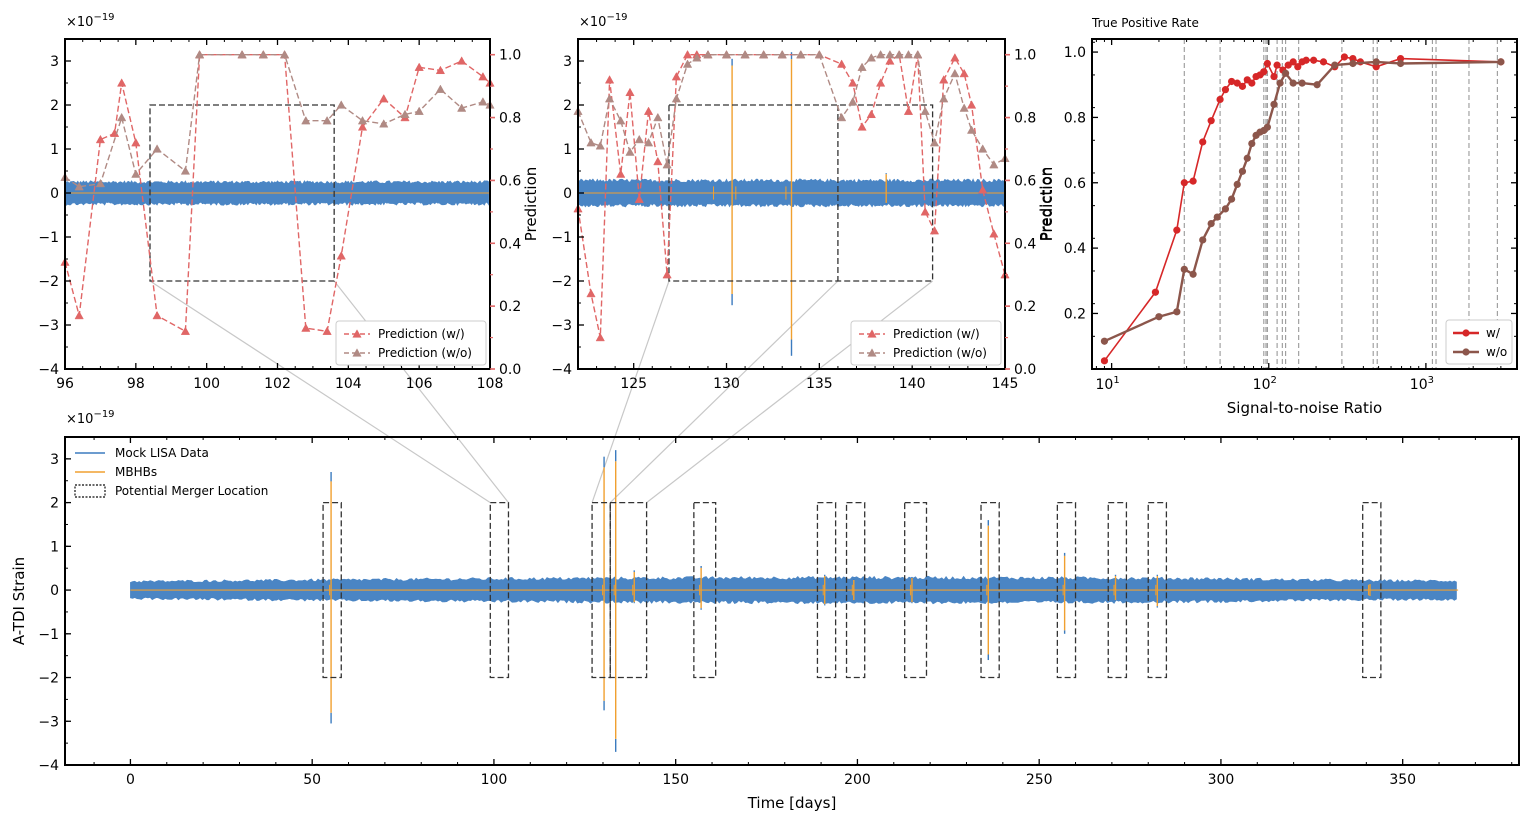 This screenshot has height=817, width=1535. I want to click on panel-b-ytick-right-label: 1.0, so click(1025, 56).